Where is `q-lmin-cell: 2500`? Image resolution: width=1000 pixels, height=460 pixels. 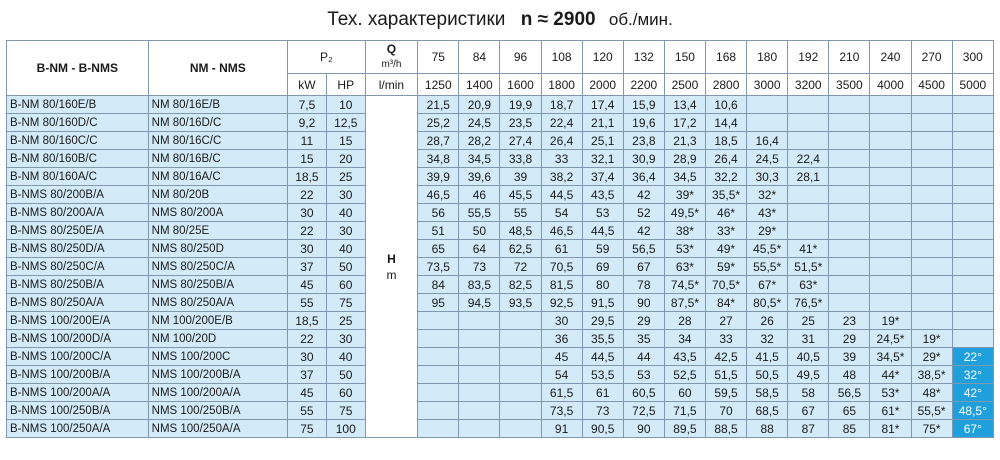
q-lmin-cell: 2500 is located at coordinates (684, 84).